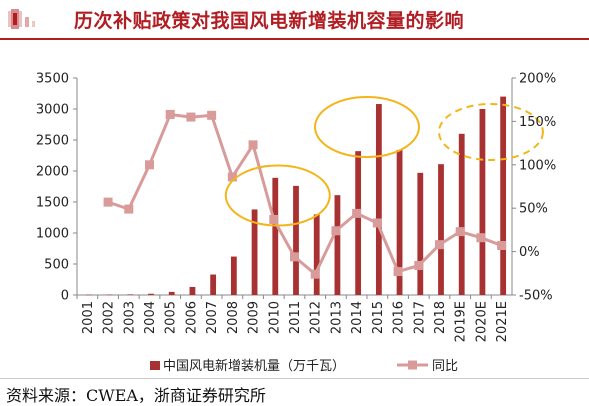 The image size is (589, 406). I want to click on x-tick-label: 2017, so click(419, 317).